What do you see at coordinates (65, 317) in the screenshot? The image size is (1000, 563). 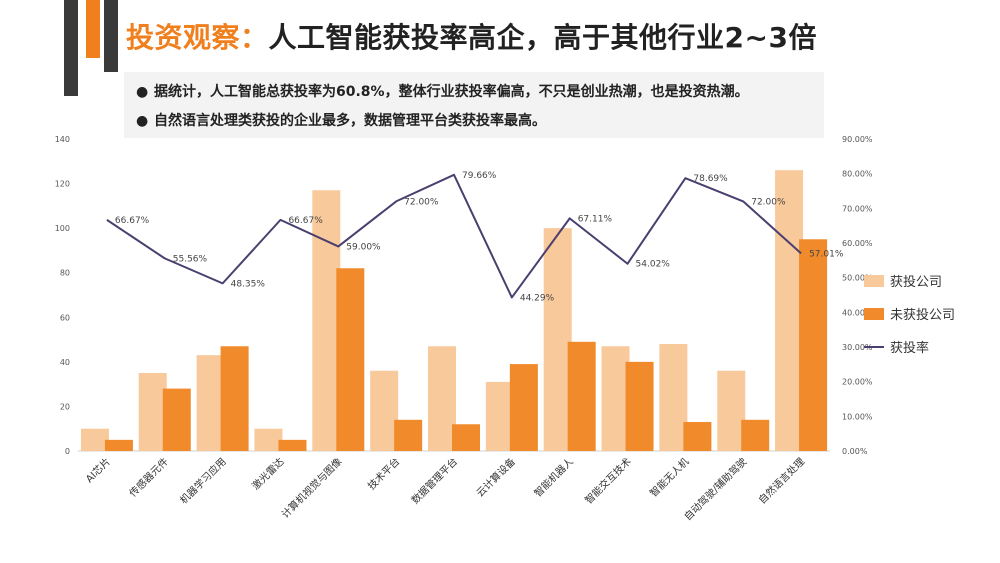 I see `left-axis-tick: 60` at bounding box center [65, 317].